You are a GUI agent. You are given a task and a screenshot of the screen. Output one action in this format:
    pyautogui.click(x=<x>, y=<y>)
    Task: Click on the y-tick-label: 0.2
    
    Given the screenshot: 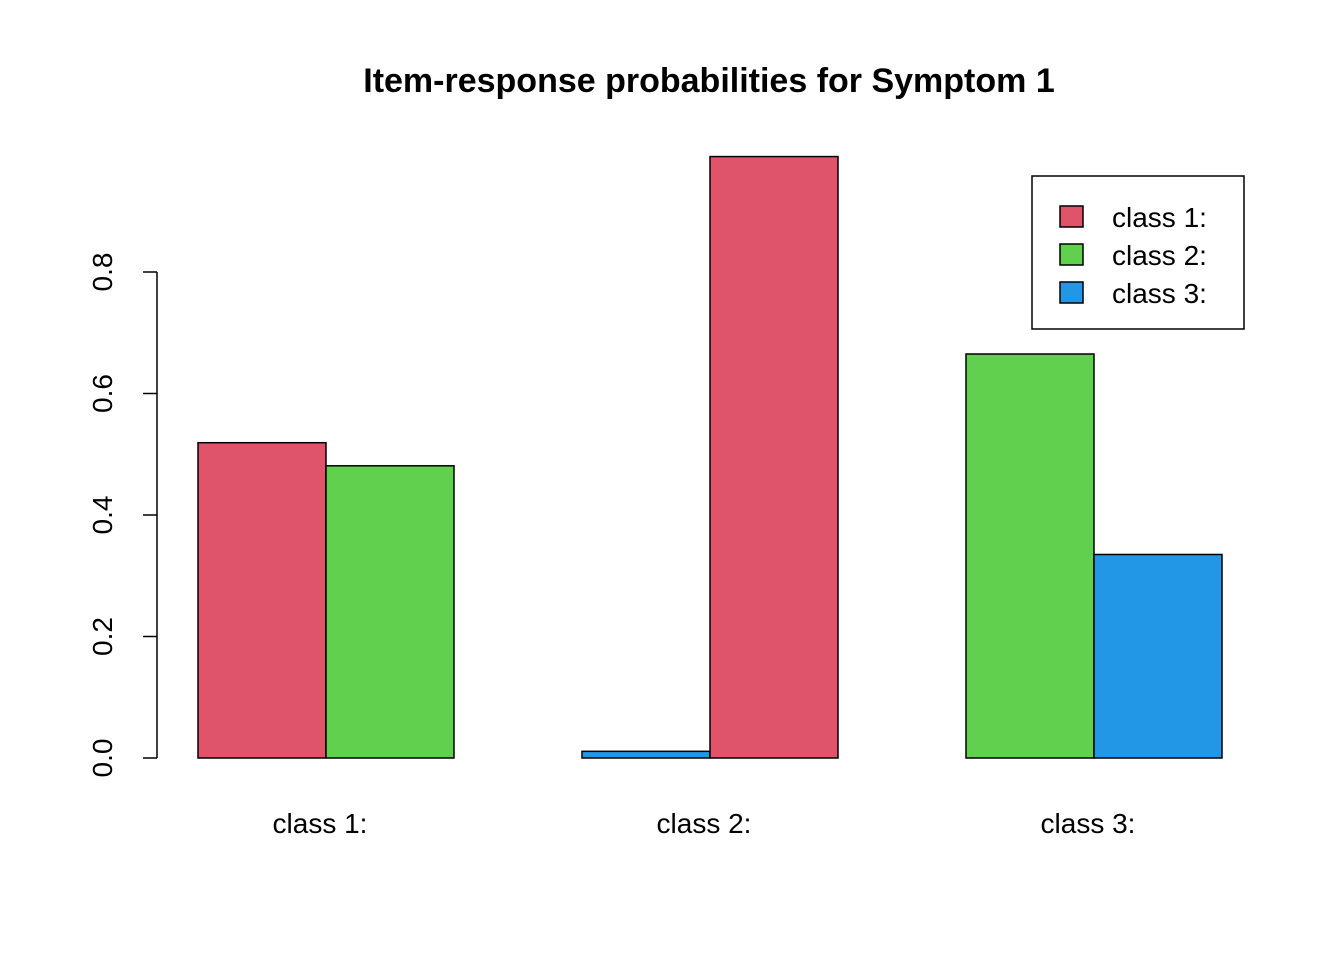 What is the action you would take?
    pyautogui.click(x=102, y=636)
    